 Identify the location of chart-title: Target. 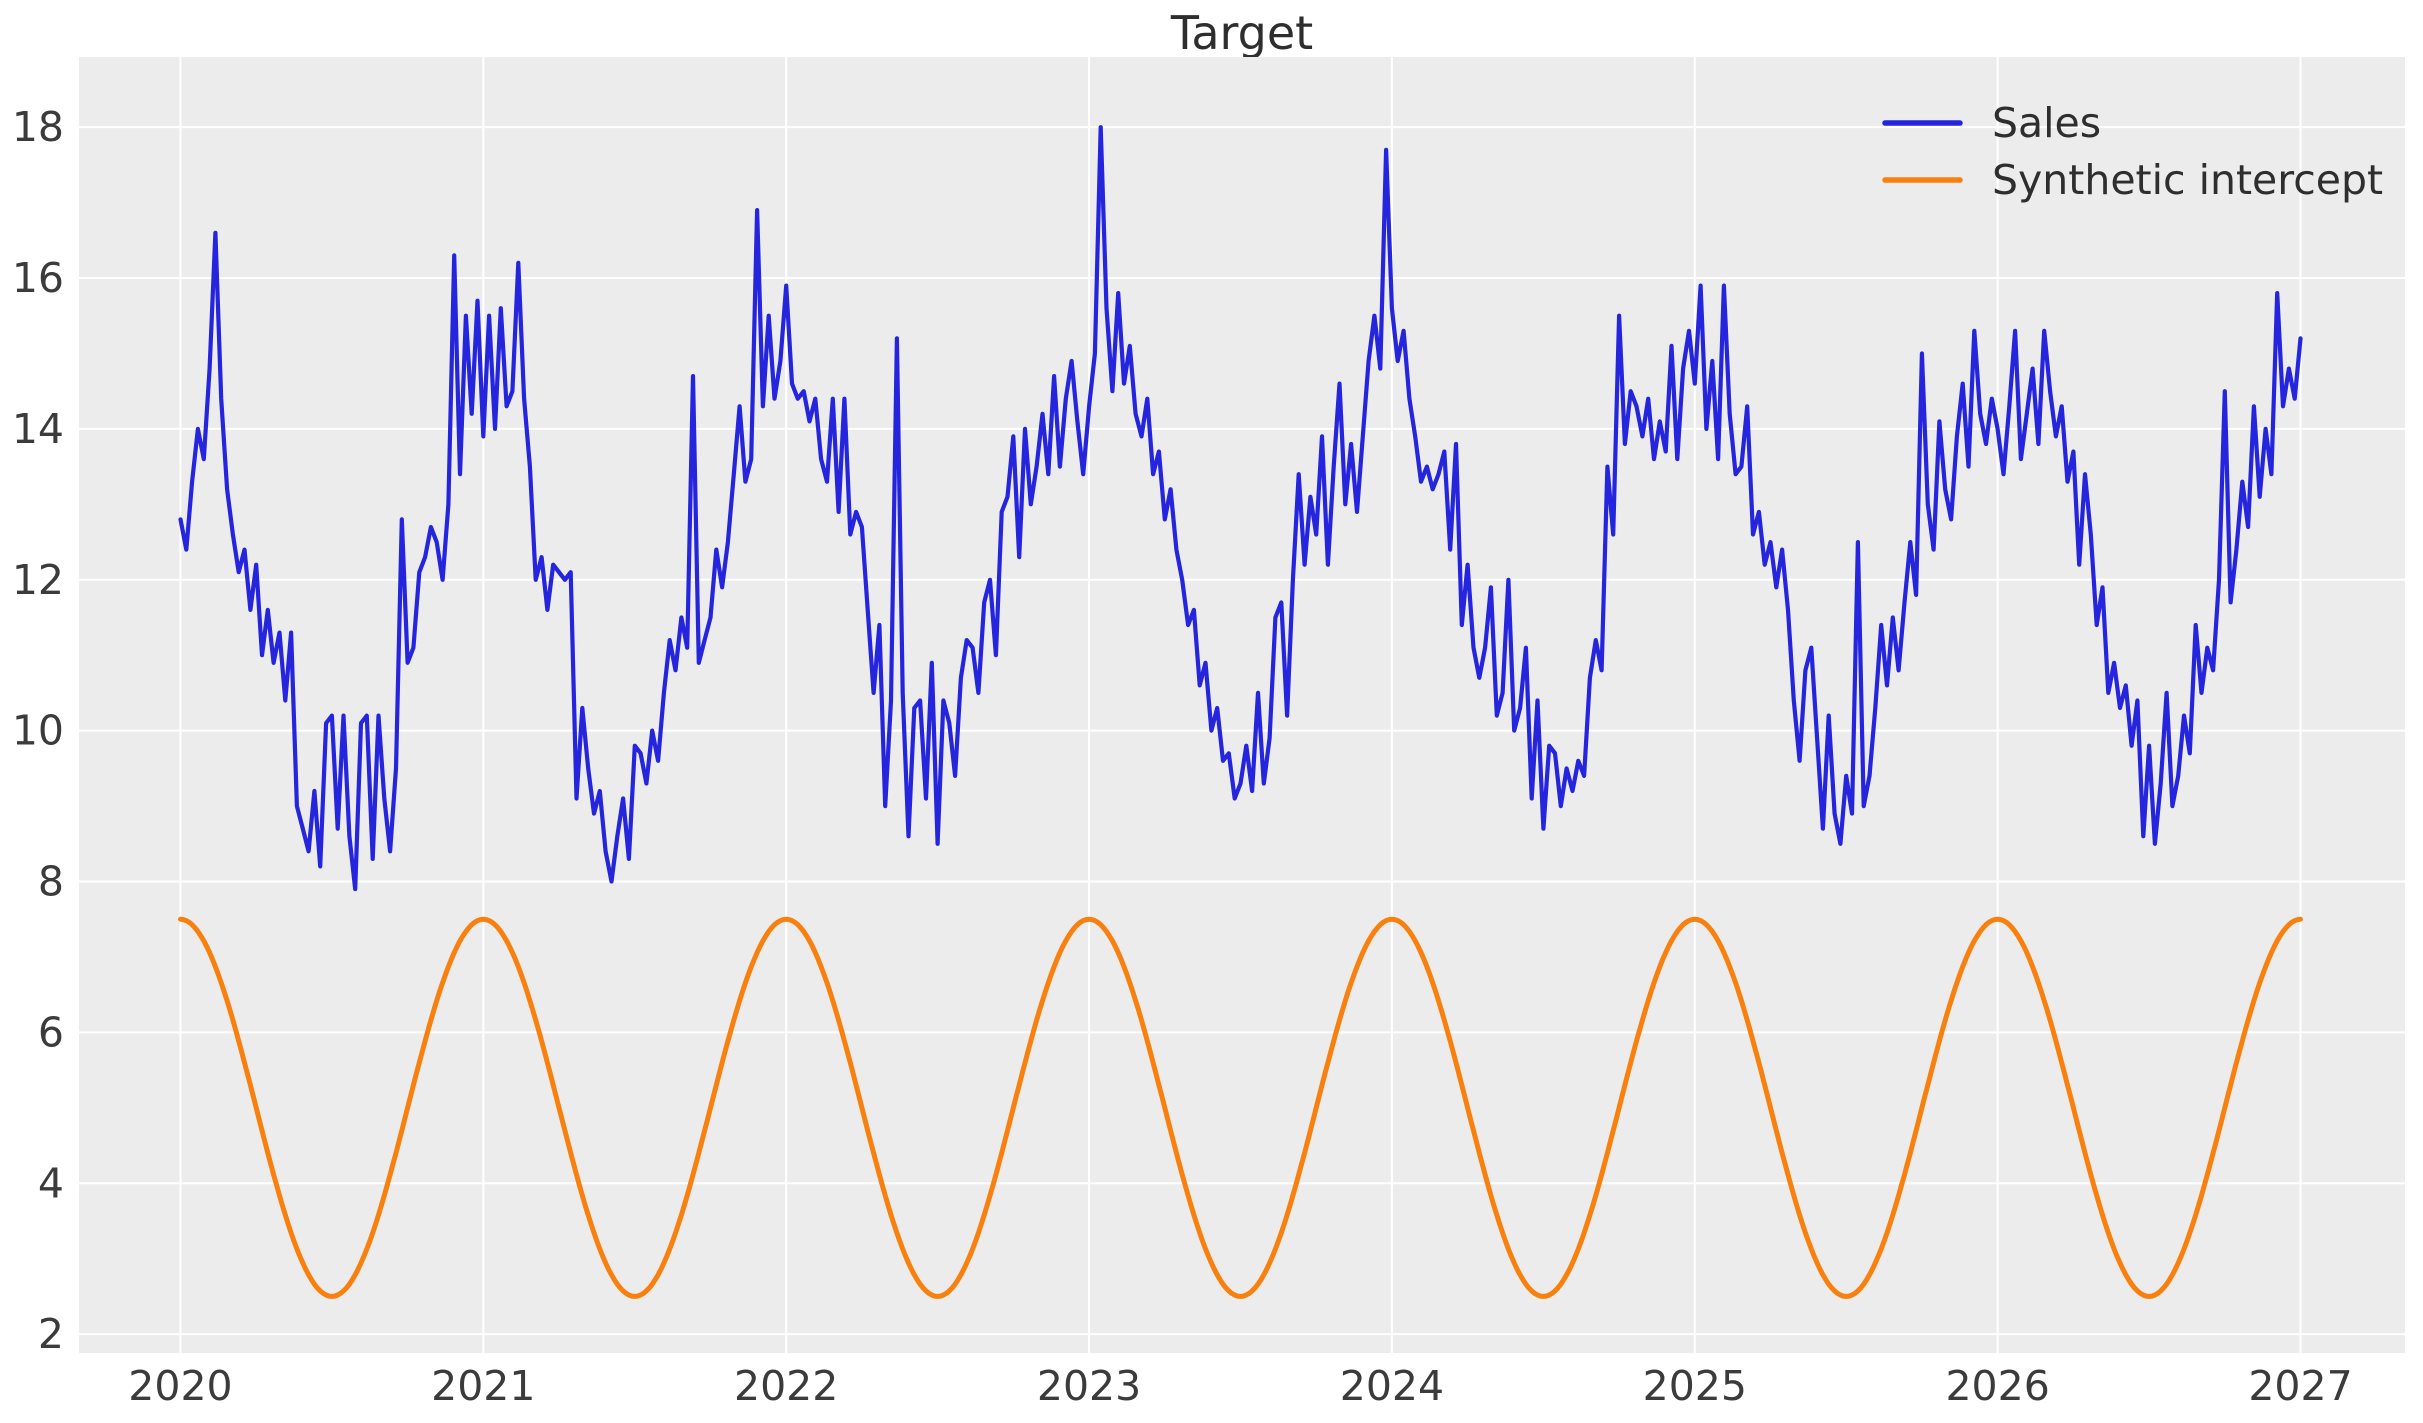
(1242, 33).